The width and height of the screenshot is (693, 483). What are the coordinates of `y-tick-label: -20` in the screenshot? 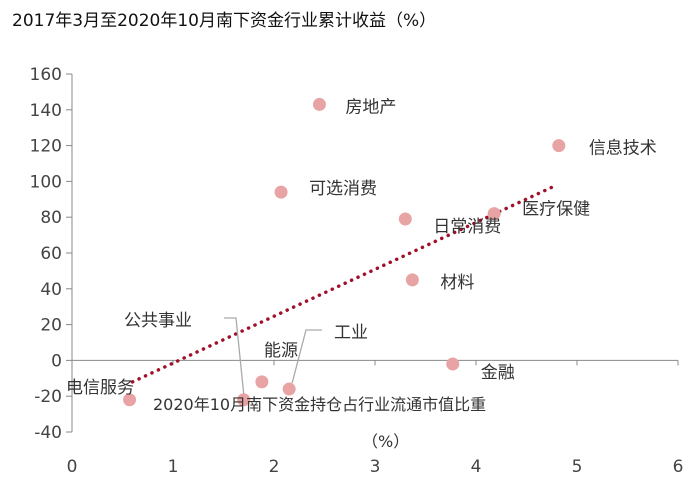 It's located at (48, 397).